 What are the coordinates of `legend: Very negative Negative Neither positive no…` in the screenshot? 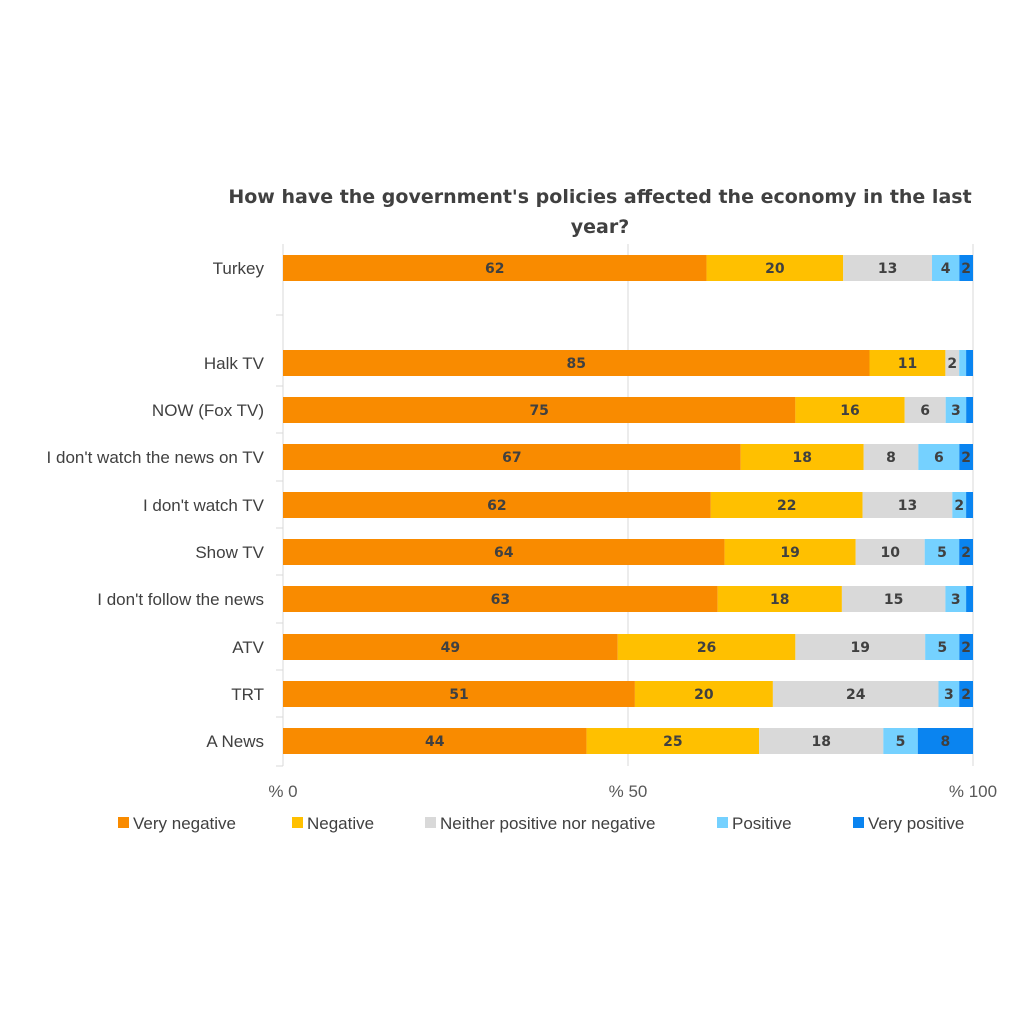 It's located at (541, 823).